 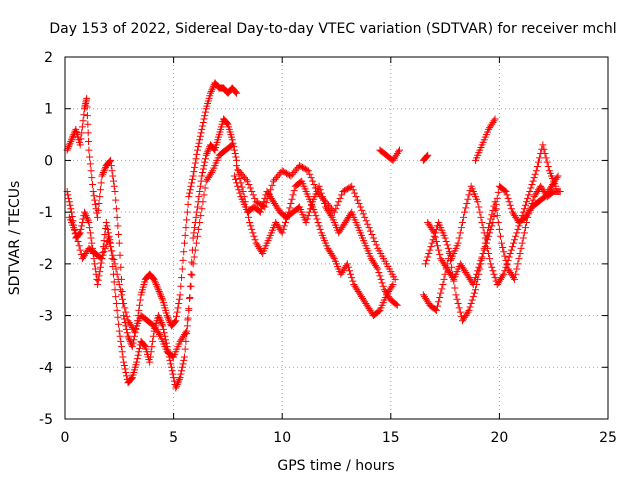 I want to click on x-tick-label: 0, so click(x=65, y=438).